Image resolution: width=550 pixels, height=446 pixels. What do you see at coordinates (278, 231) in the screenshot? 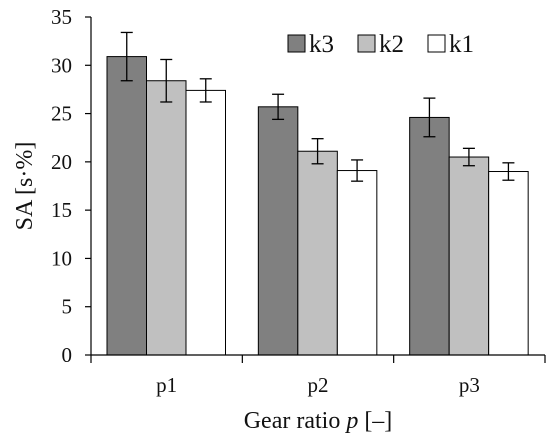
I see `bar-k3-p2` at bounding box center [278, 231].